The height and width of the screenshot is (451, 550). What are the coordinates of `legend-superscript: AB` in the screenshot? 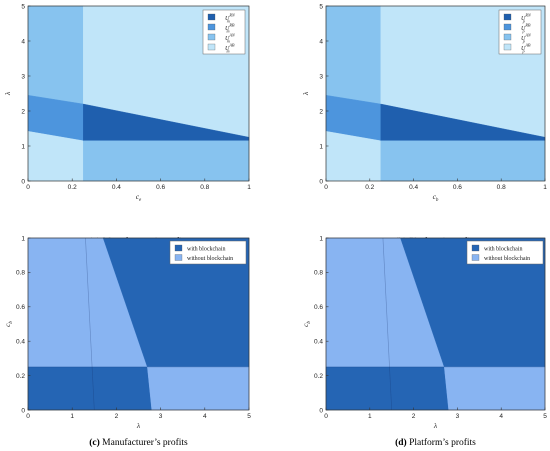 It's located at (231, 45).